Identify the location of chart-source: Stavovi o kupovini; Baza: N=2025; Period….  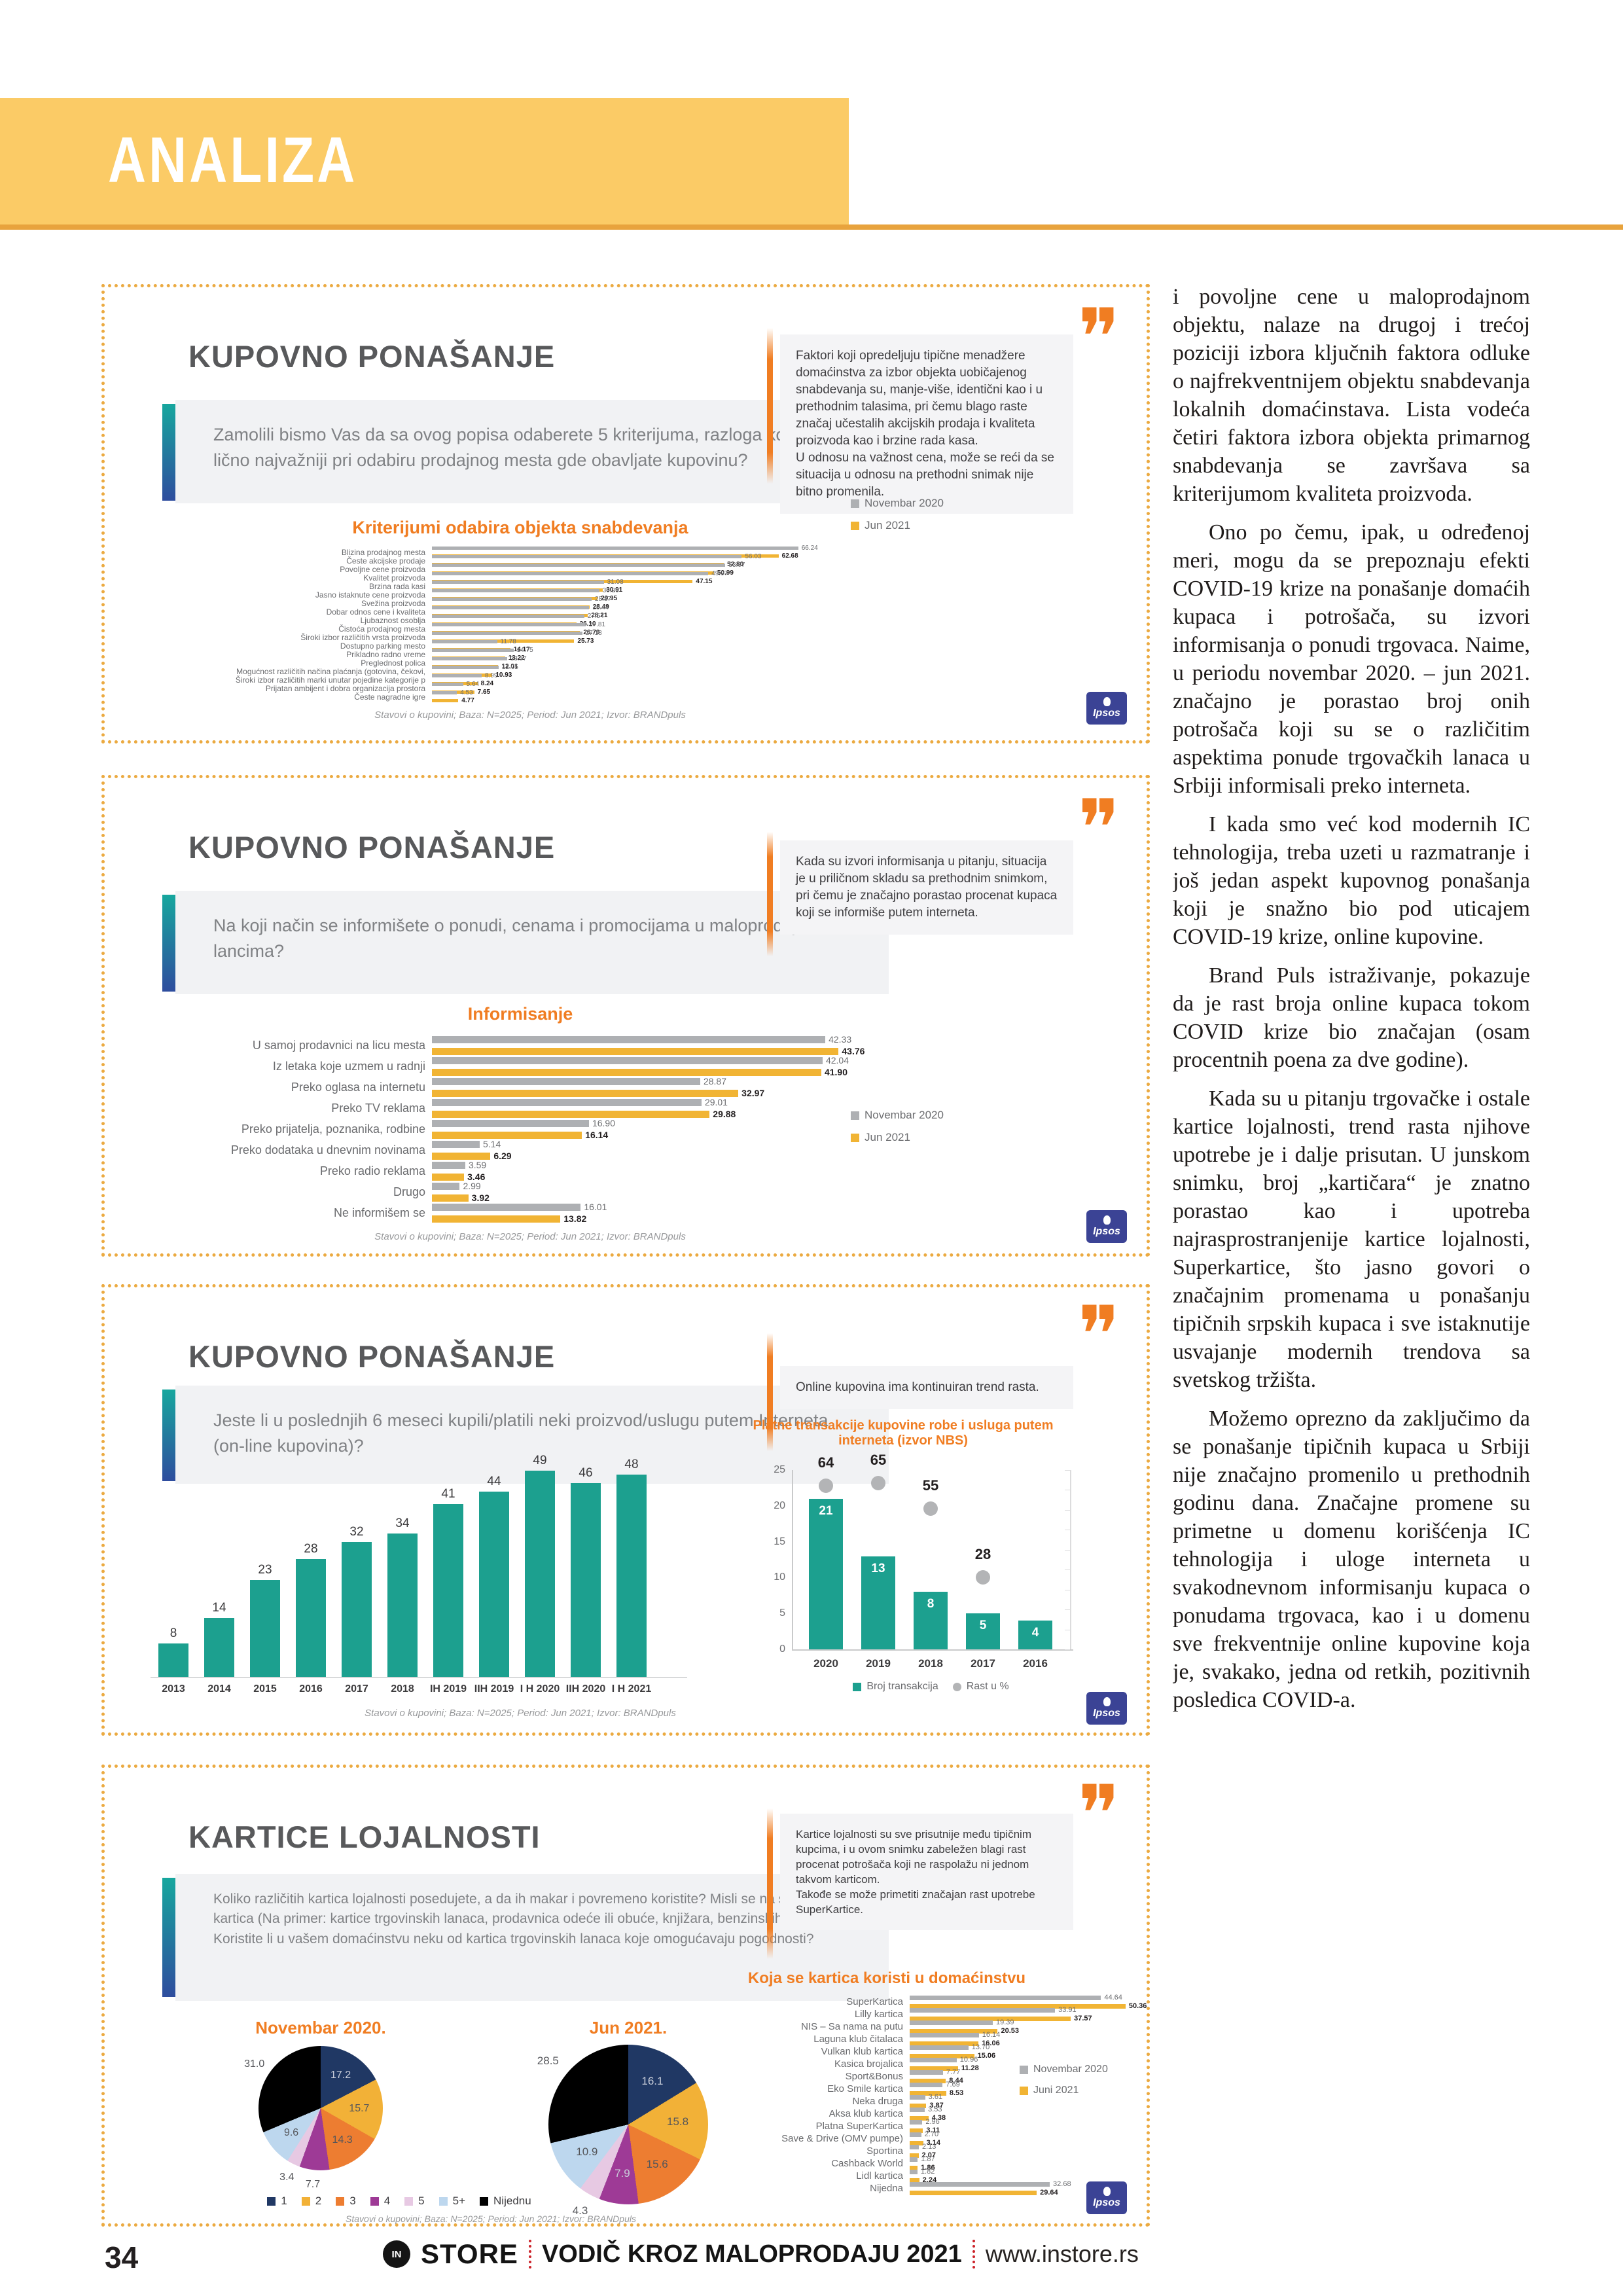
(491, 2219).